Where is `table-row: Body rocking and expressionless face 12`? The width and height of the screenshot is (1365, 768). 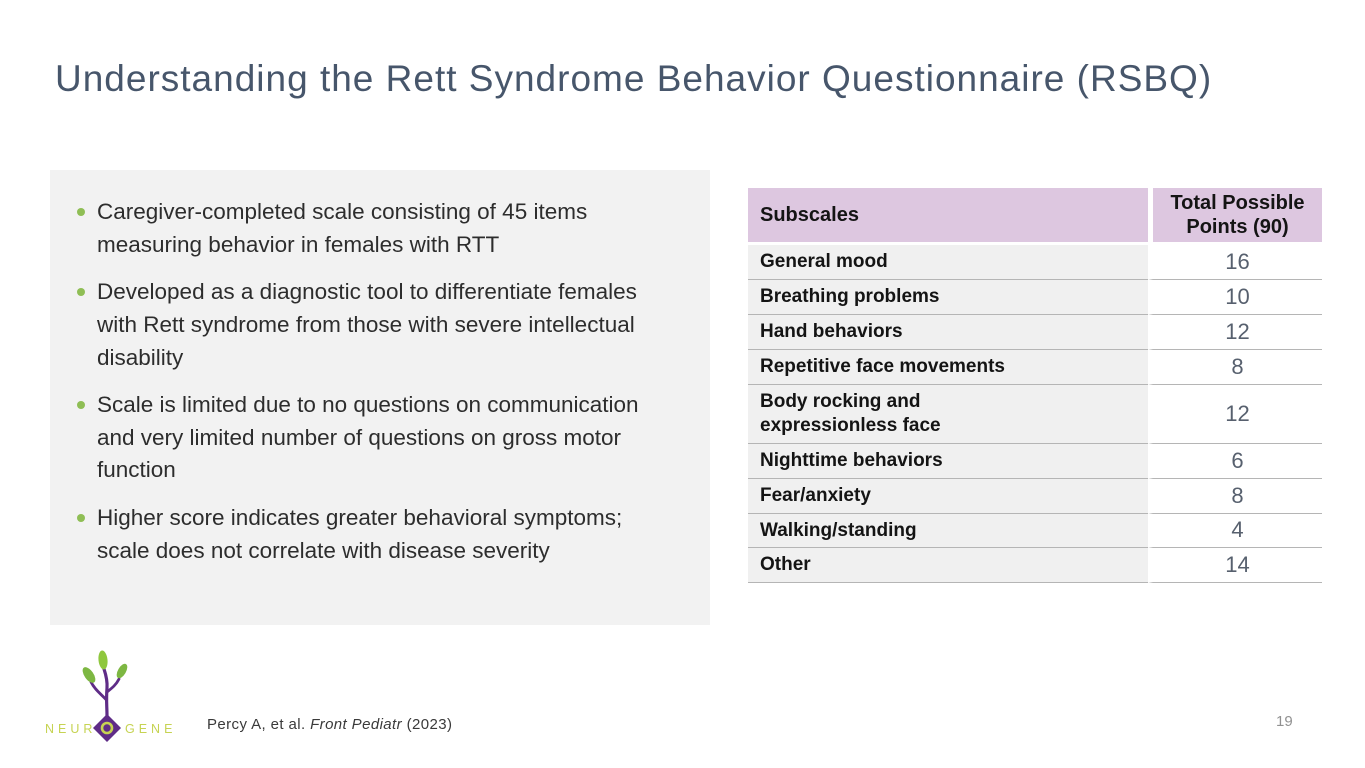
table-row: Body rocking and expressionless face 12 is located at coordinates (1035, 414).